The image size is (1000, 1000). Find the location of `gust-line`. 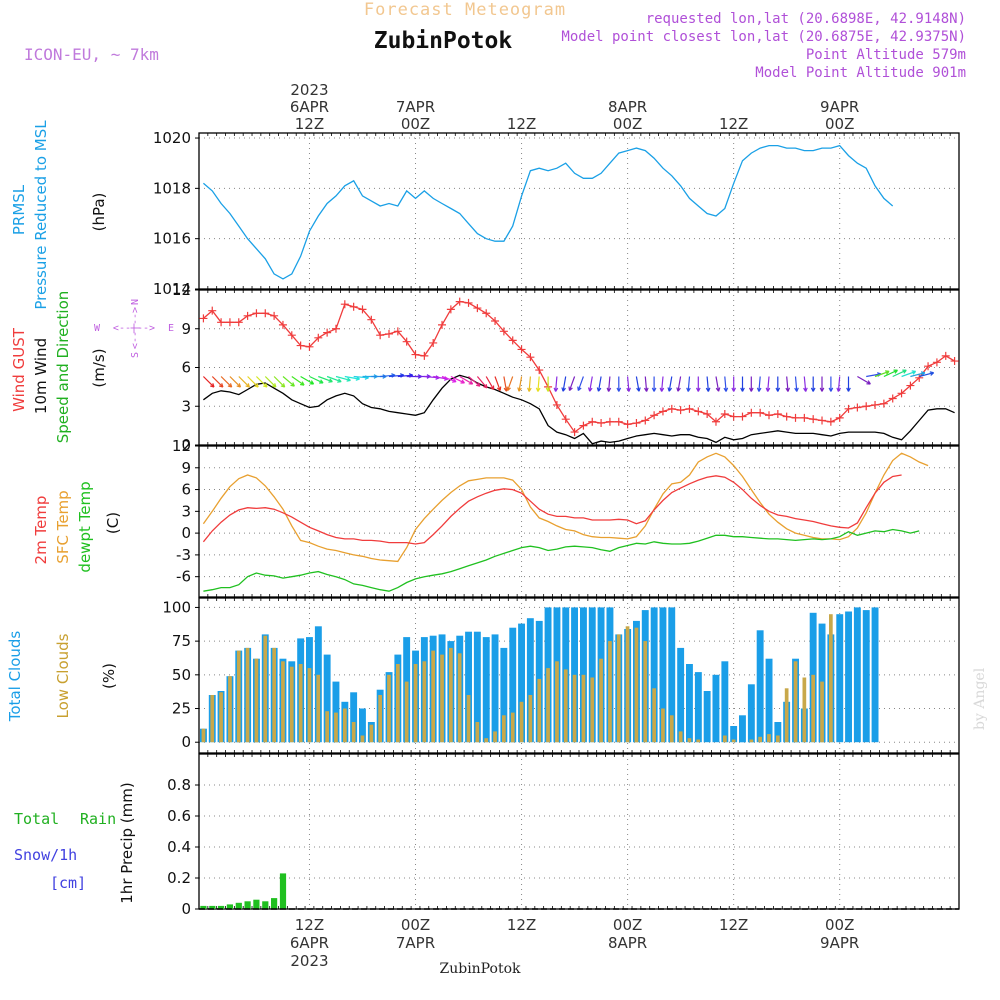

gust-line is located at coordinates (578, 367).